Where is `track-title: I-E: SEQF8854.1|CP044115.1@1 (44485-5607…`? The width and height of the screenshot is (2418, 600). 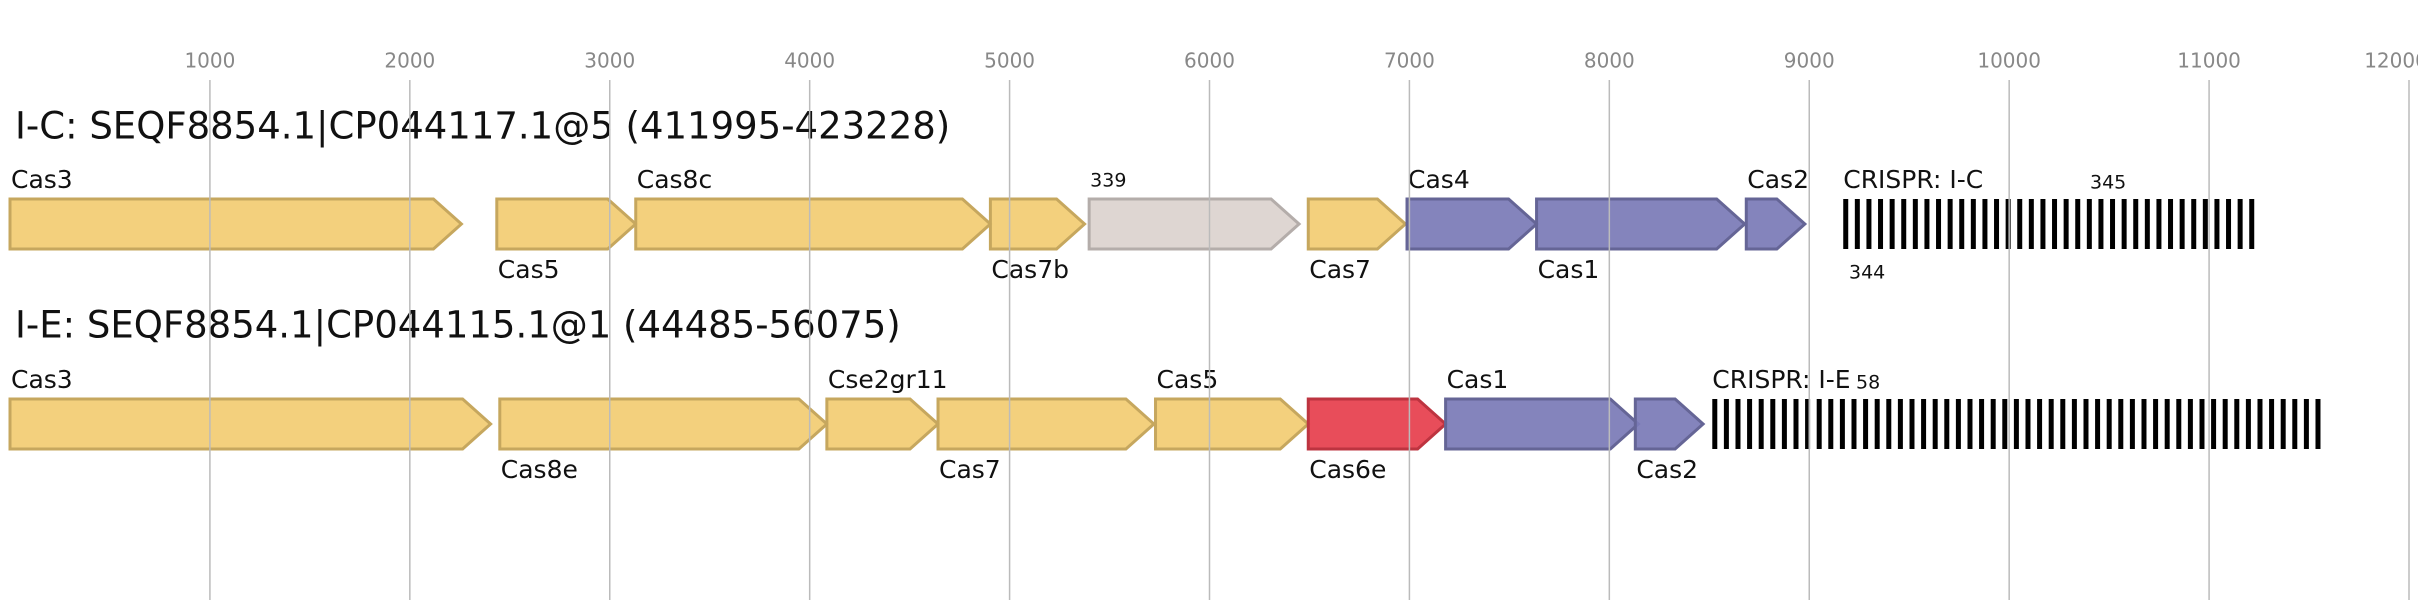
track-title: I-E: SEQF8854.1|CP044115.1@1 (44485-5607… is located at coordinates (458, 325).